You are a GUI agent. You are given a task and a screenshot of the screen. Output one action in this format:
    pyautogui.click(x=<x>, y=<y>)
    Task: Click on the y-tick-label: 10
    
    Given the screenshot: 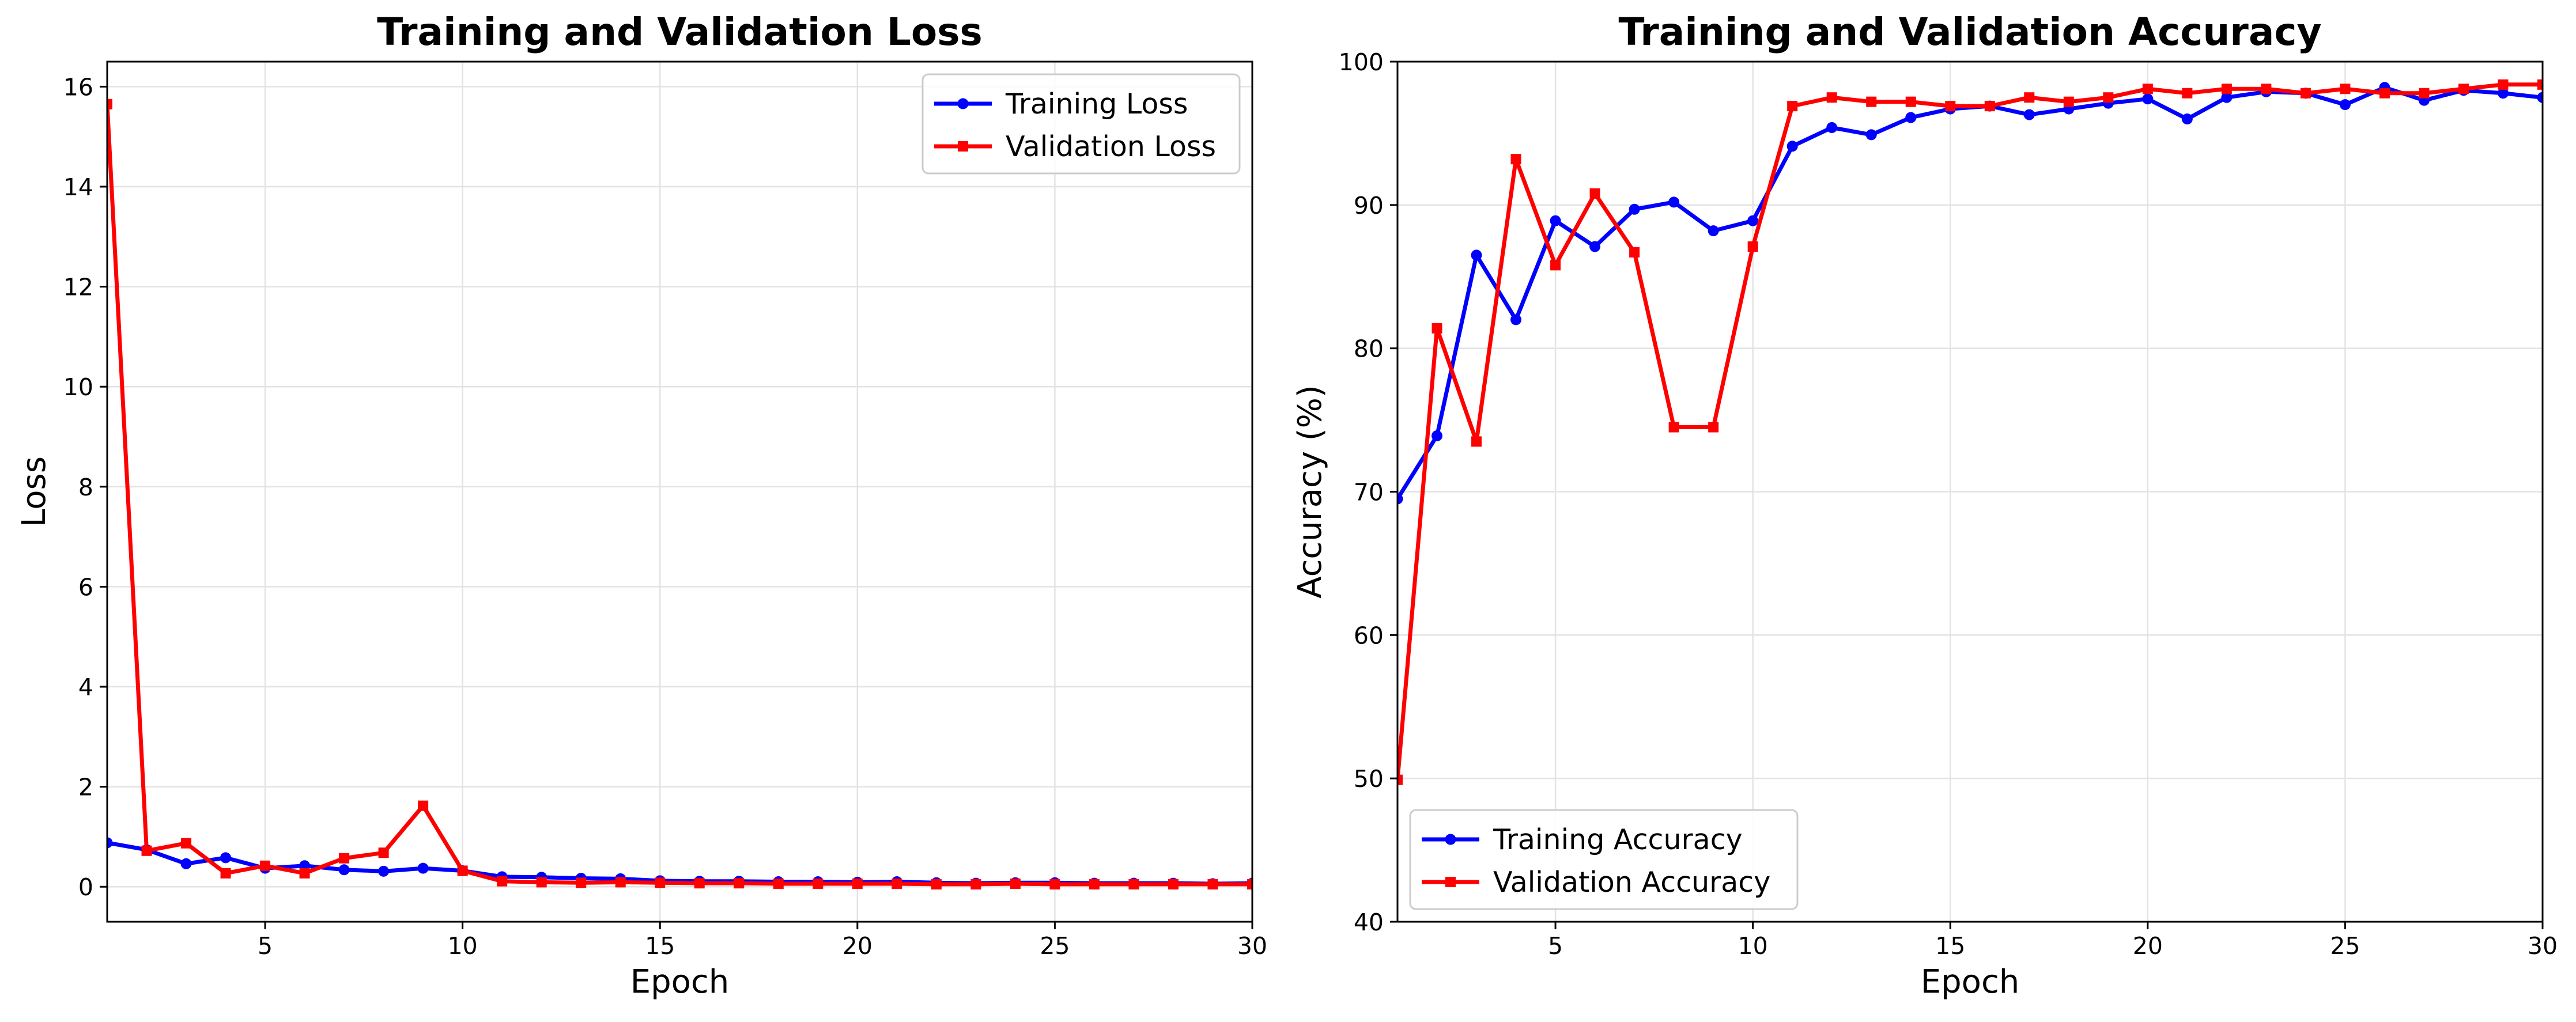 What is the action you would take?
    pyautogui.click(x=78, y=387)
    